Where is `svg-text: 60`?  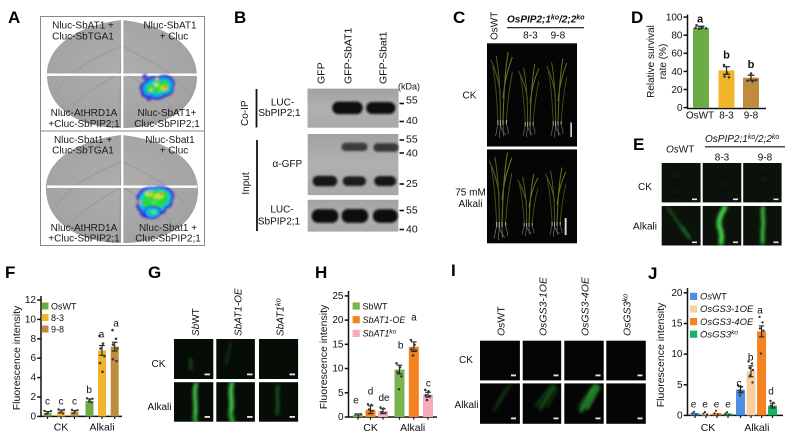 svg-text: 60 is located at coordinates (677, 54).